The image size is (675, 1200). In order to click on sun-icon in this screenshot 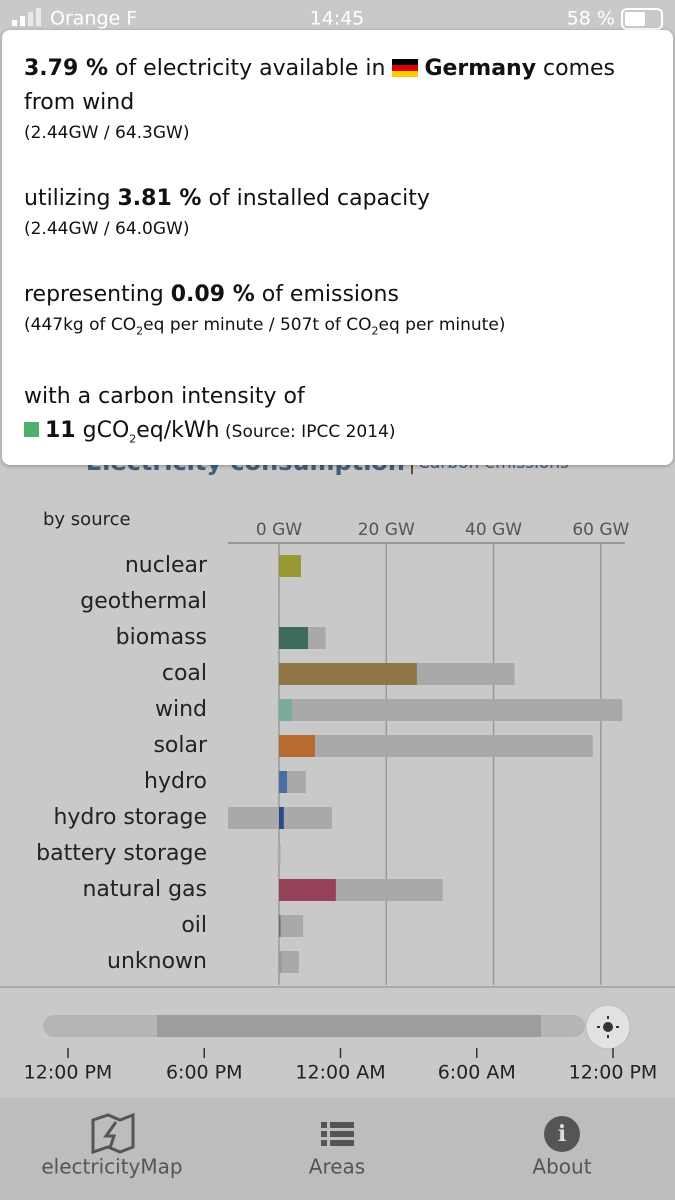, I will do `click(608, 1027)`.